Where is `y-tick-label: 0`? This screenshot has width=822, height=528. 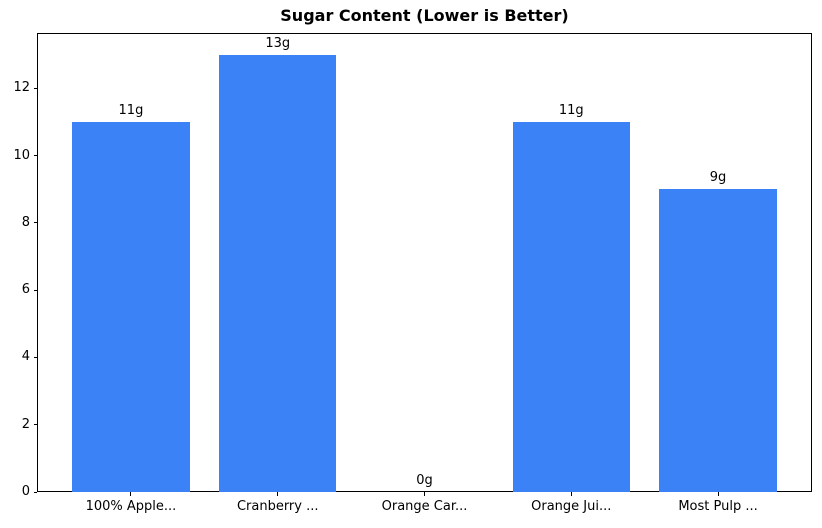
y-tick-label: 0 is located at coordinates (25, 491).